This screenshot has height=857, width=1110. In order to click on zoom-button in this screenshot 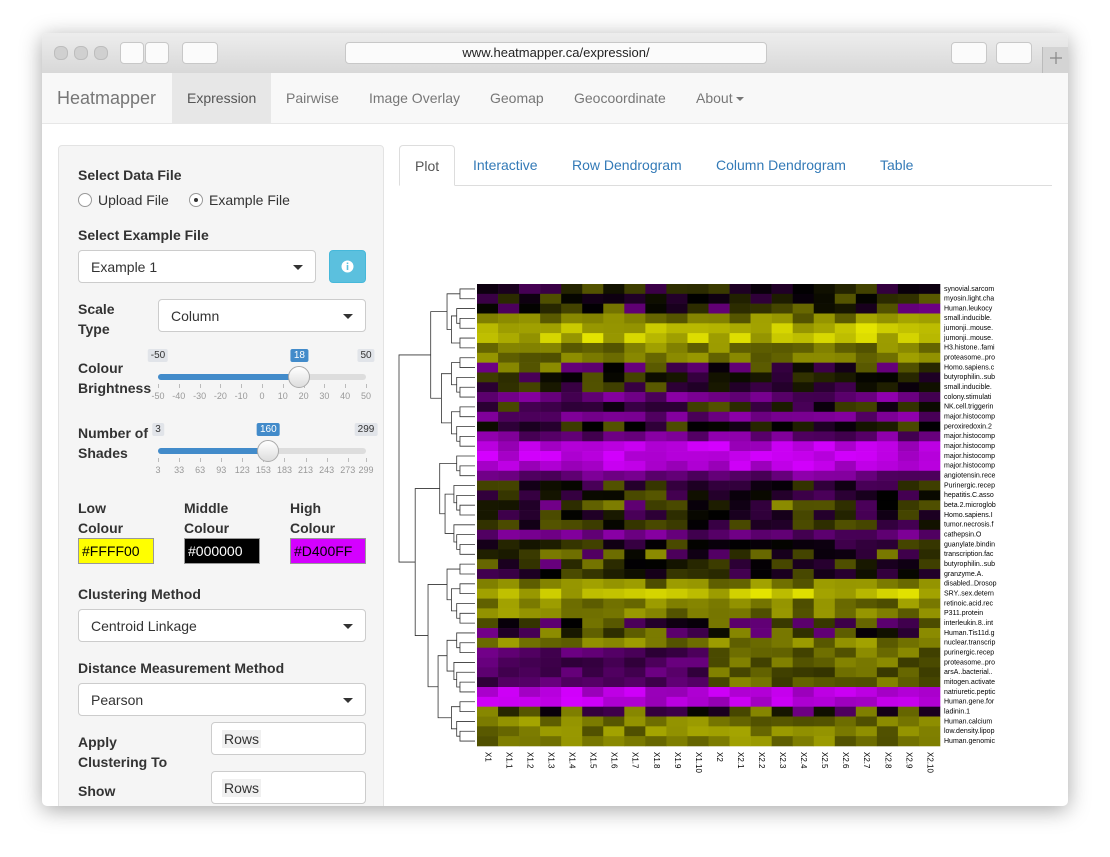, I will do `click(101, 53)`.